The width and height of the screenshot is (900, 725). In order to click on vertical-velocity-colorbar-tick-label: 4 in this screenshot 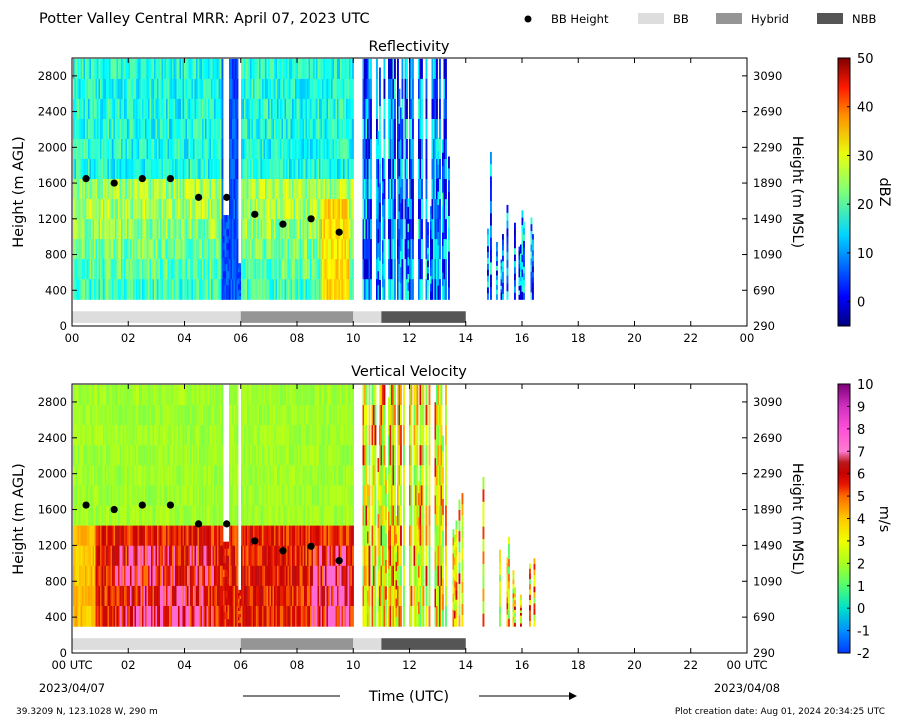, I will do `click(861, 520)`.